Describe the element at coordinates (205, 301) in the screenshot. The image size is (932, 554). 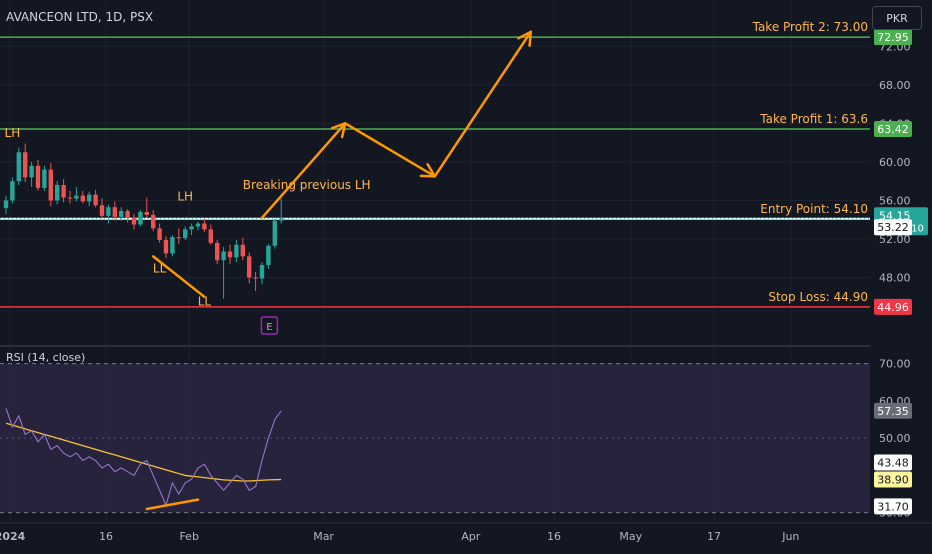
I see `annotation-label: LL` at that location.